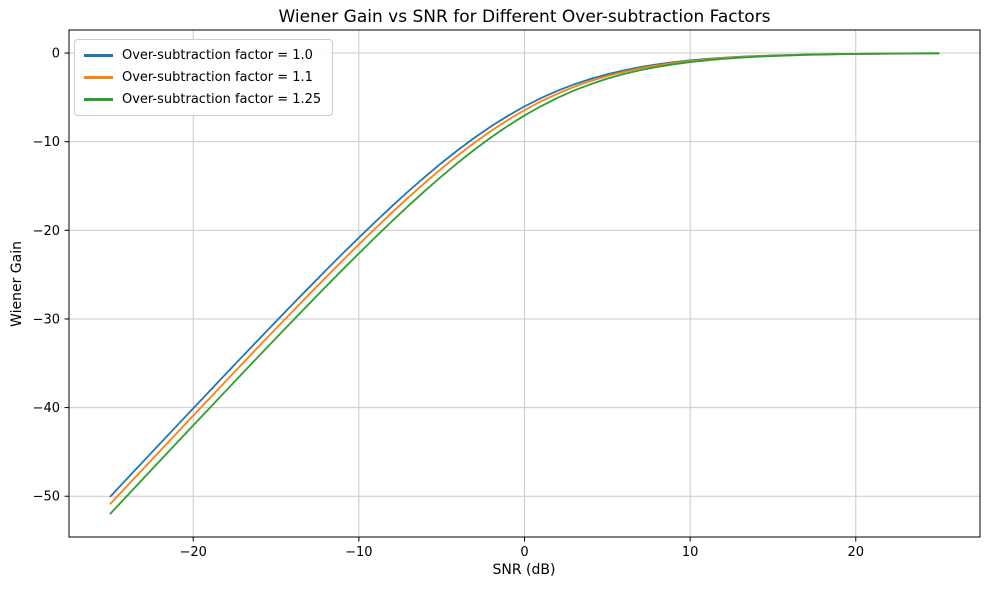  I want to click on x-tick-label: 10, so click(690, 552).